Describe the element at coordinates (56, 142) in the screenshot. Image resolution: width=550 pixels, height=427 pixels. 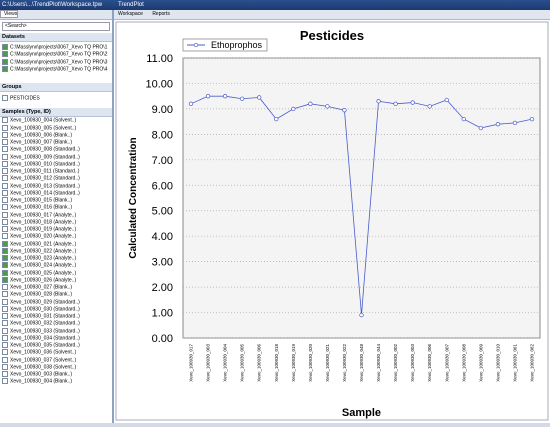
I see `sample-item: Xevo_100930_007 (Blank..)` at that location.